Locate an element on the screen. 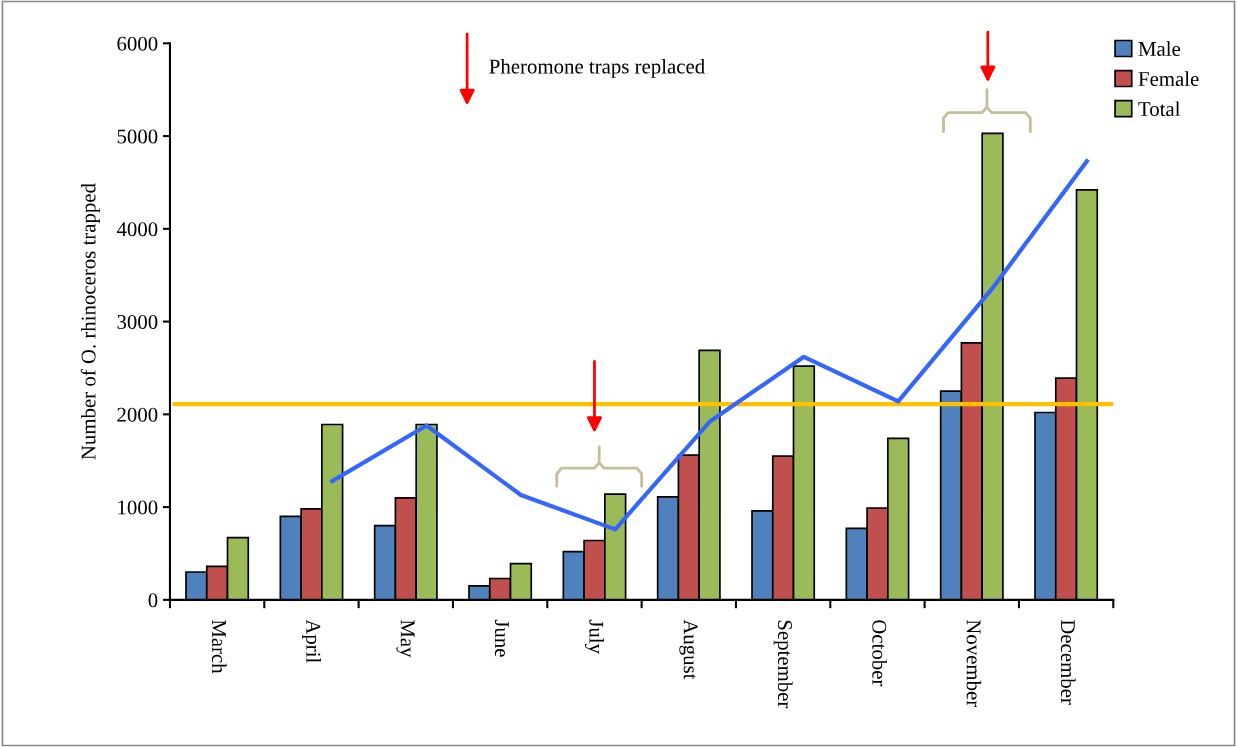 Image resolution: width=1237 pixels, height=747 pixels. y-axis-title: Number of O. rhinoceros trapped is located at coordinates (90, 321).